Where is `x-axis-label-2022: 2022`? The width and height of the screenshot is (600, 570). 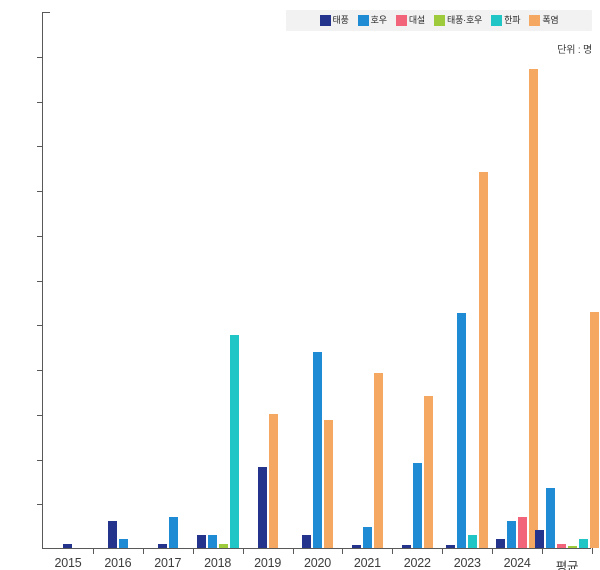
x-axis-label-2022: 2022 is located at coordinates (417, 563).